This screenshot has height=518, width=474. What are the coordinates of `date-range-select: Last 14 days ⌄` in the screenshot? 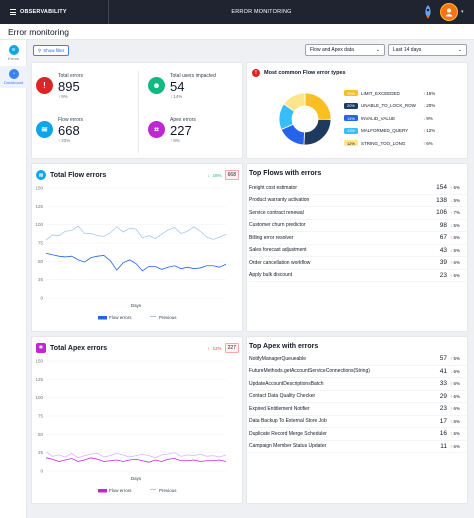 It's located at (427, 50).